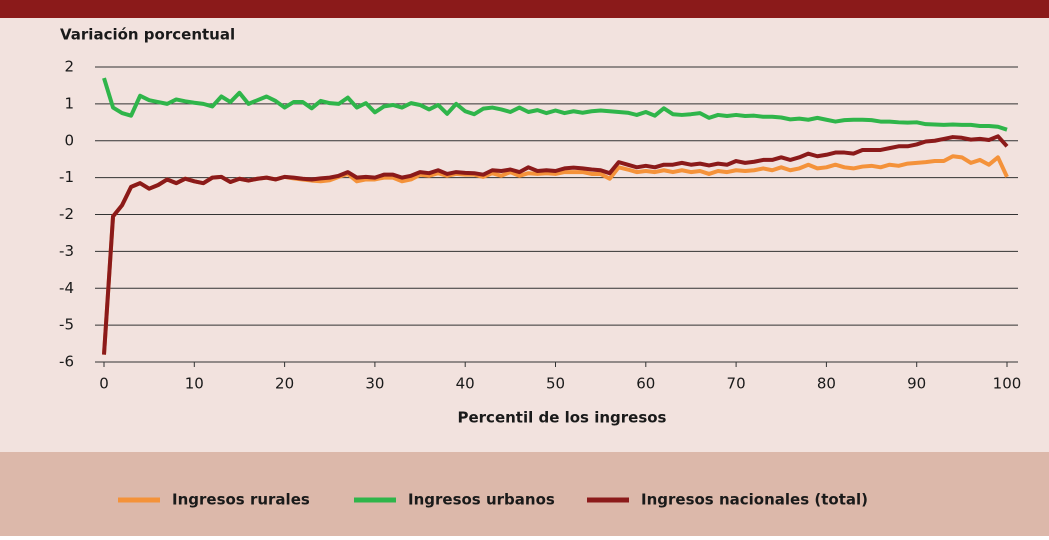 The image size is (1049, 540). I want to click on y-tick-label: 0, so click(69, 140).